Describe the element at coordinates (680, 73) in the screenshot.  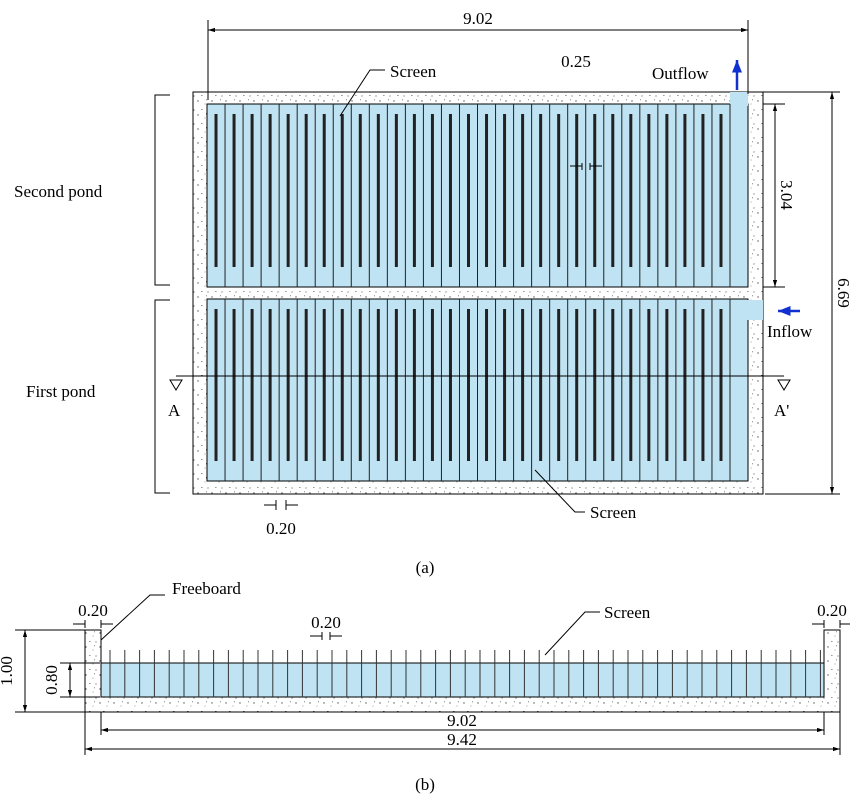
I see `label: Outflow` at that location.